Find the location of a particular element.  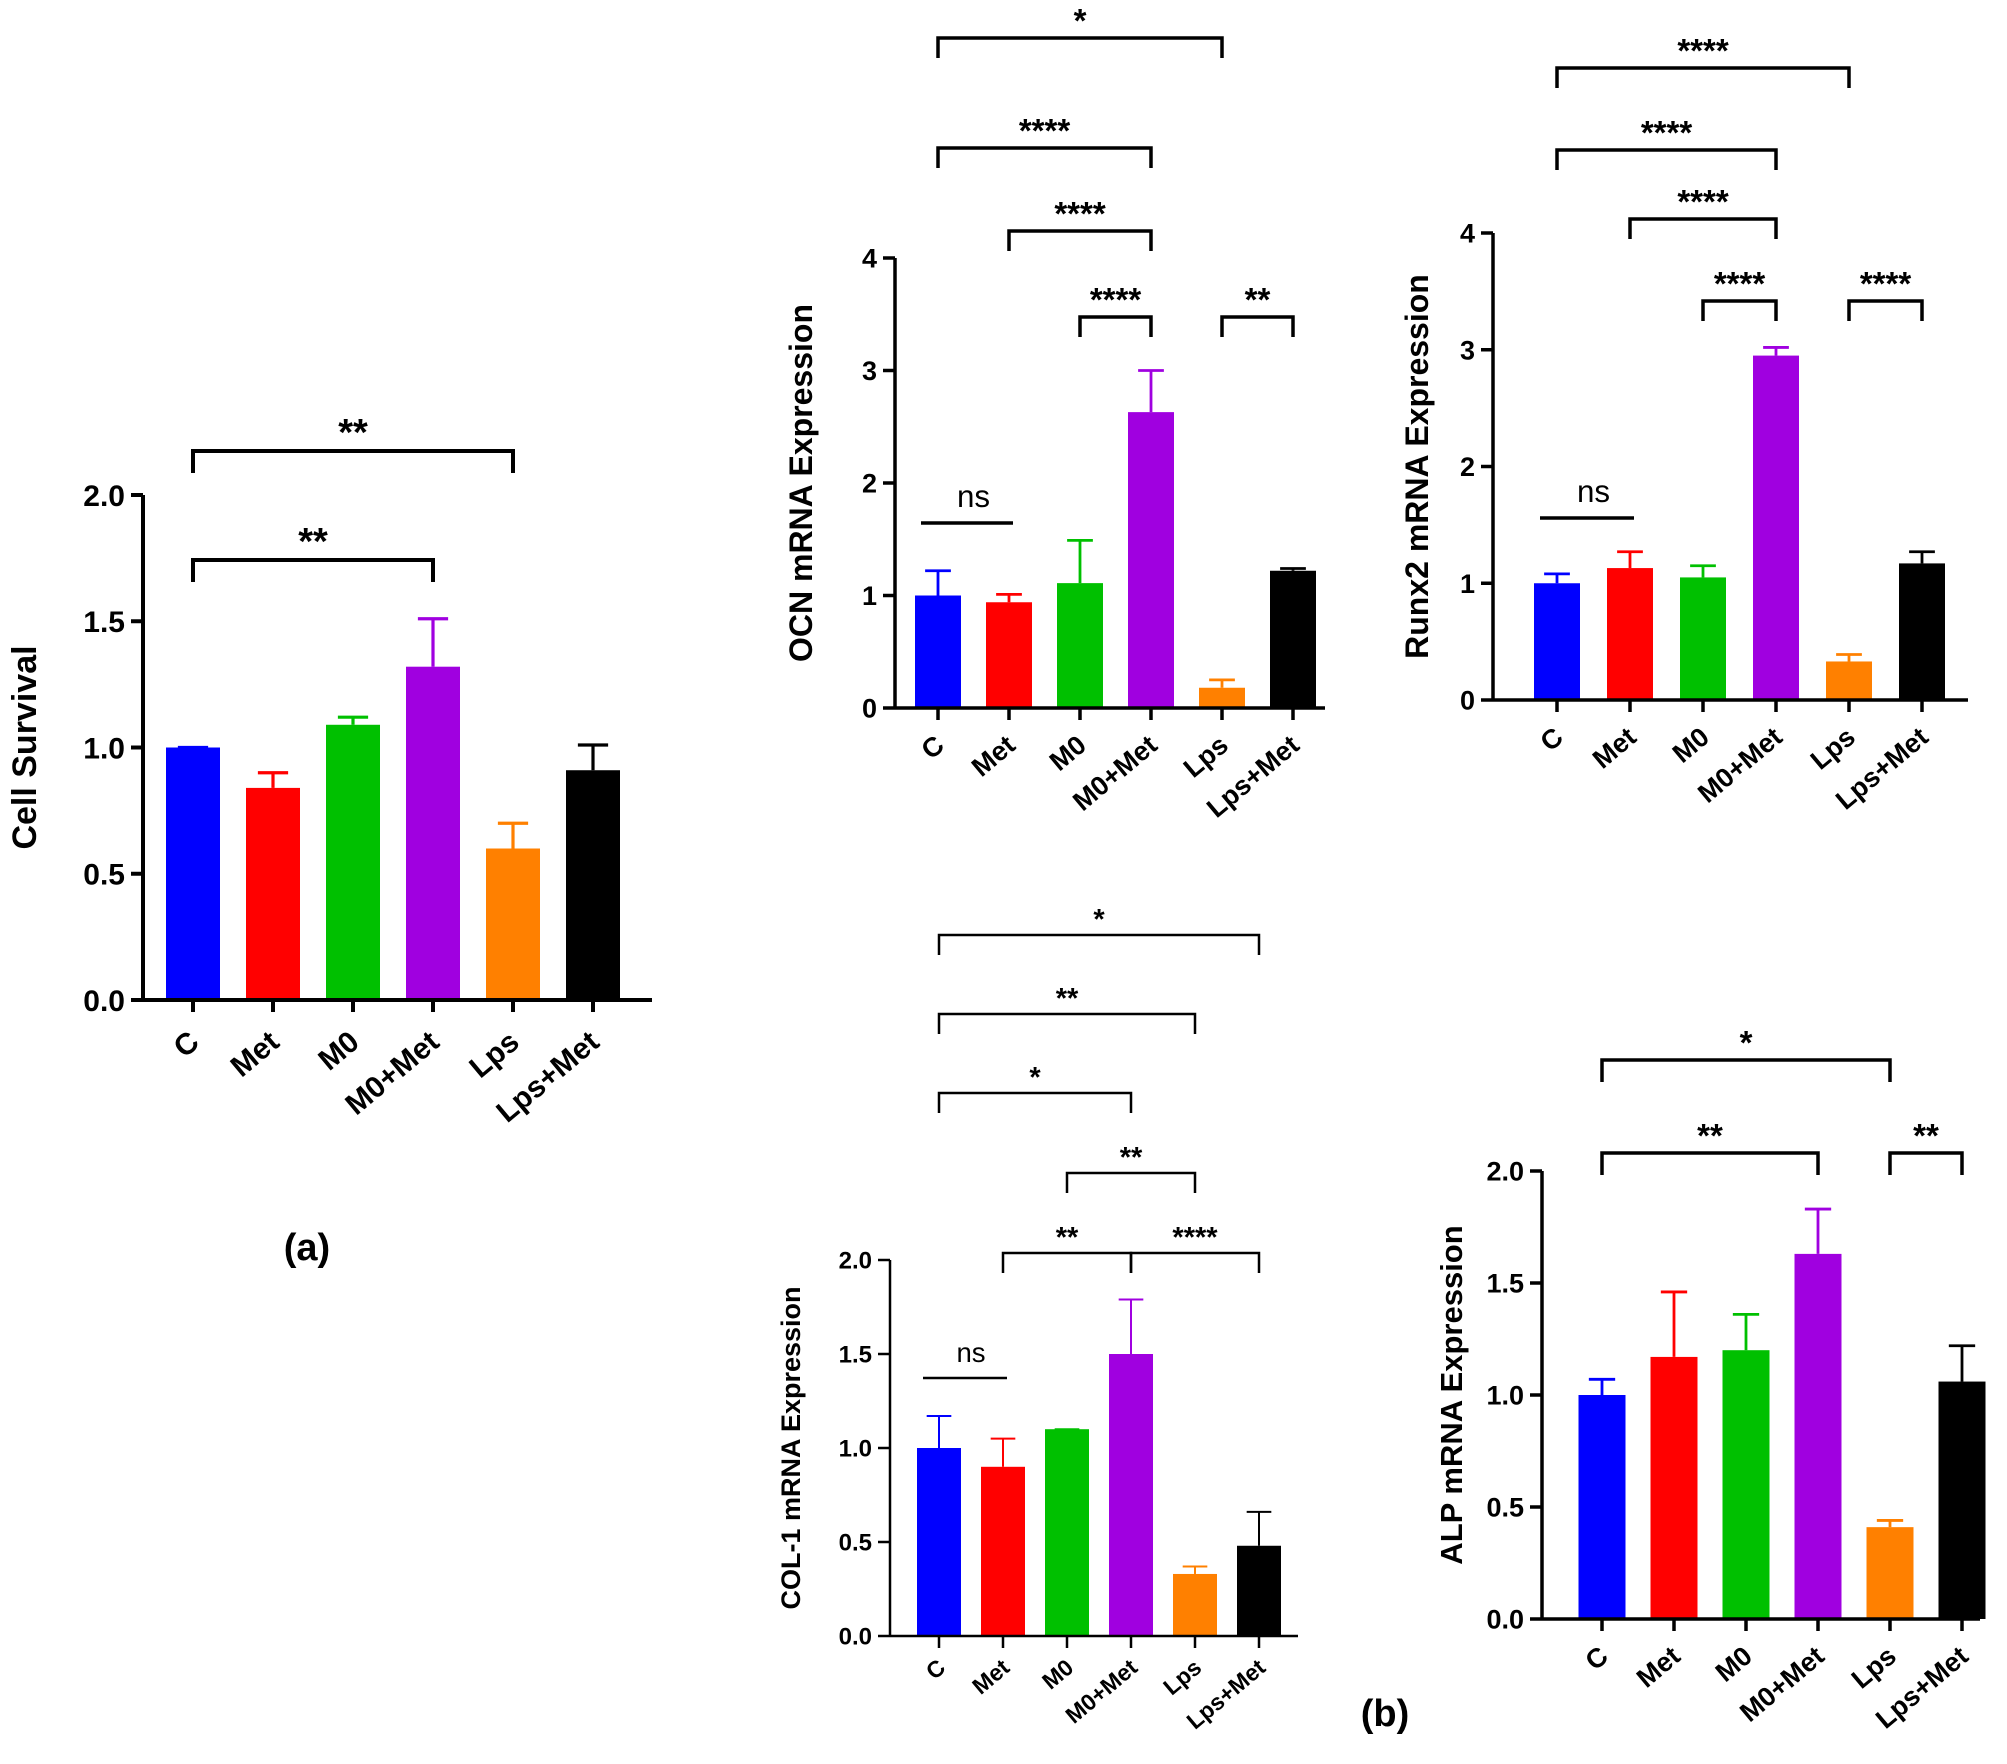

y-tick-label: 0.0 is located at coordinates (855, 1637).